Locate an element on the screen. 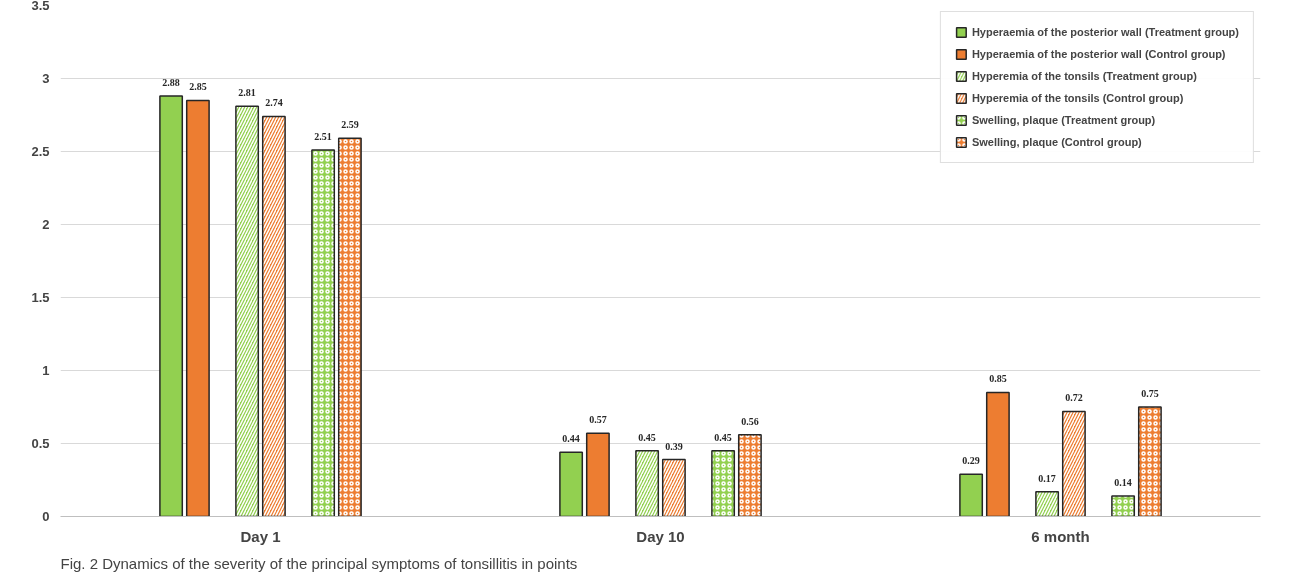 The image size is (1292, 586). y-tick-label: 3 is located at coordinates (46, 78).